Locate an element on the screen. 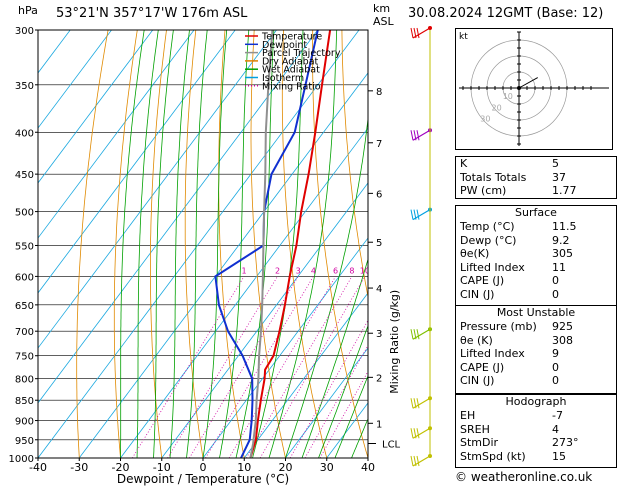  lcl-label: LCL is located at coordinates (391, 444).